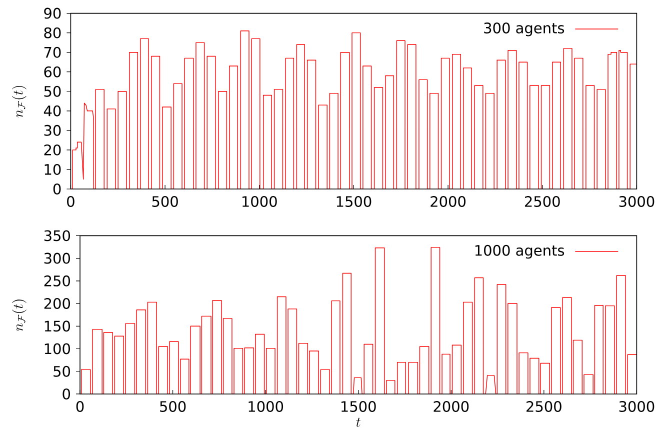  What do you see at coordinates (52, 32) in the screenshot?
I see `y-tick-label: 80` at bounding box center [52, 32].